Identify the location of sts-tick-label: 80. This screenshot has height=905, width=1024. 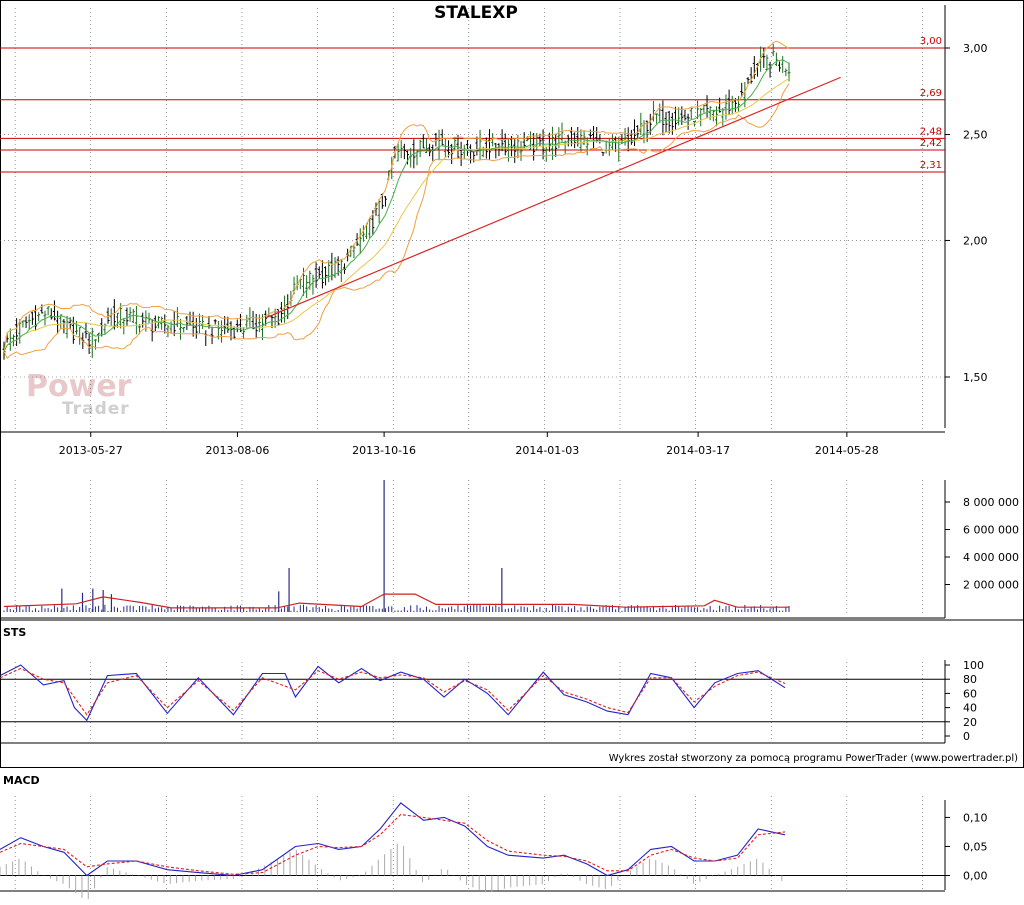
(970, 679).